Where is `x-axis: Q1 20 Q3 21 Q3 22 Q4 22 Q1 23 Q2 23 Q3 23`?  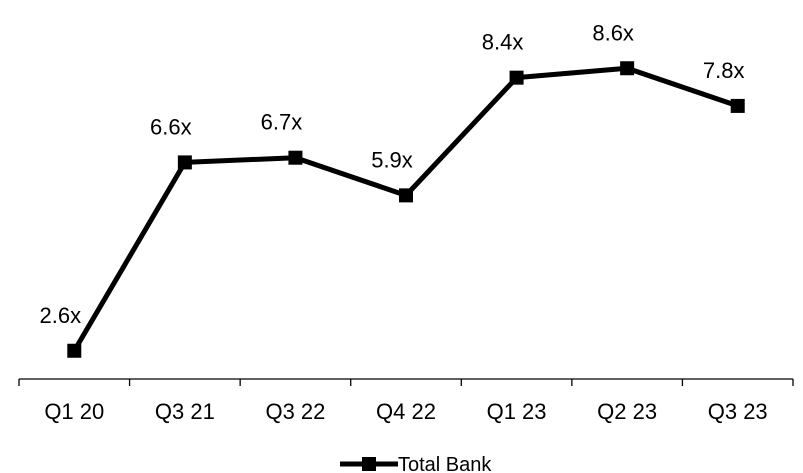 x-axis: Q1 20 Q3 21 Q3 22 Q4 22 Q1 23 Q2 23 Q3 23 is located at coordinates (406, 401).